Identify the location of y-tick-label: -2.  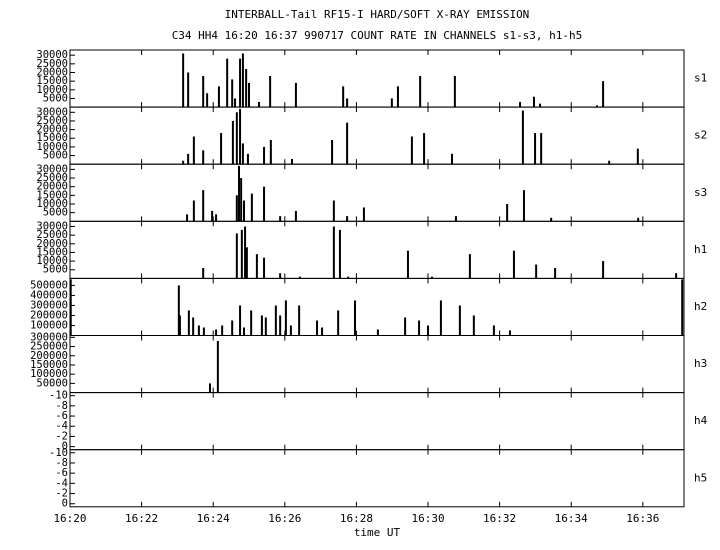
(61, 436).